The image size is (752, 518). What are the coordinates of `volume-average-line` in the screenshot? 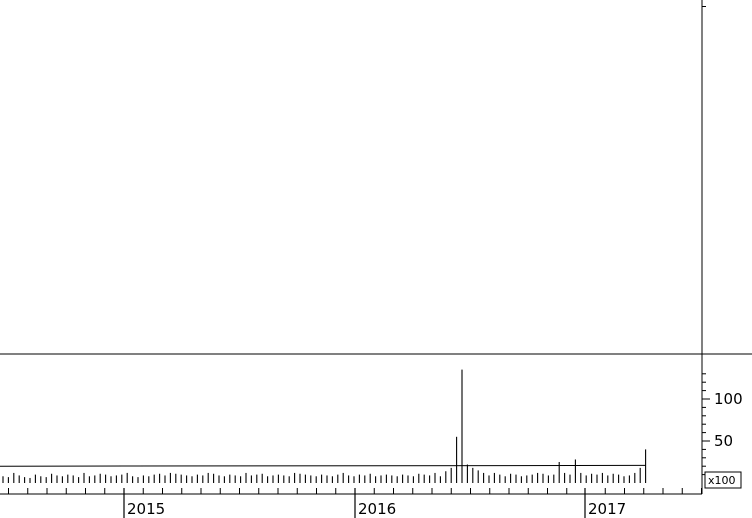 It's located at (323, 465).